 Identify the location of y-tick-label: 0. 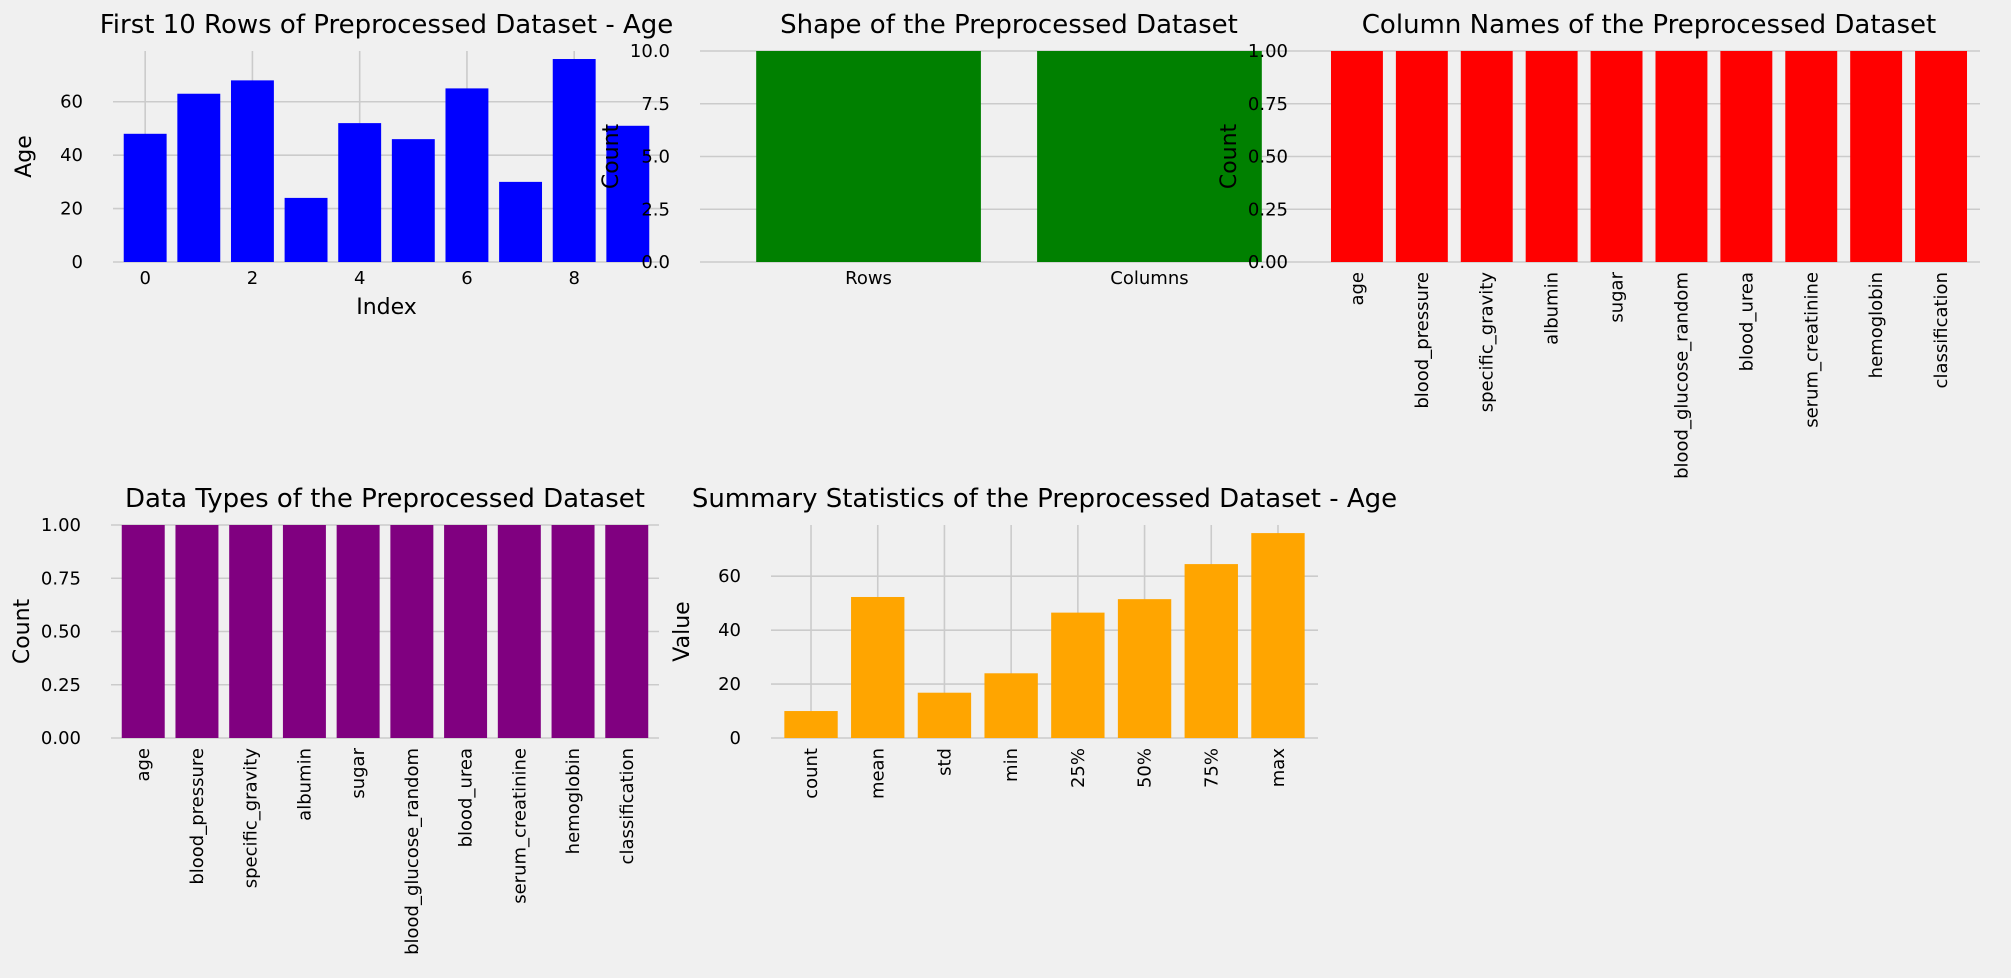
(77, 262).